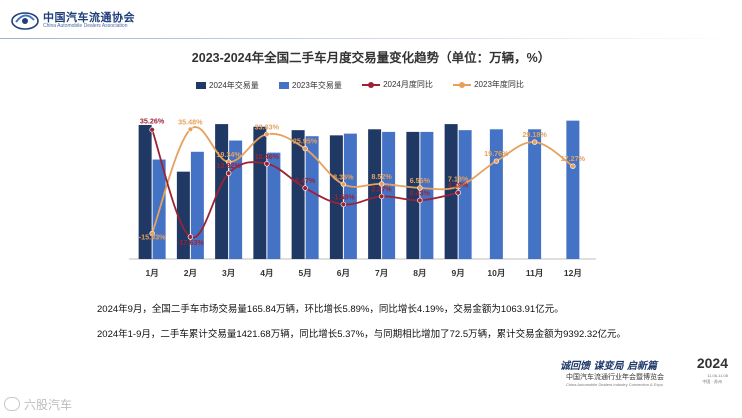  What do you see at coordinates (458, 179) in the screenshot?
I see `label-2023-yoy-9: 7.18%` at bounding box center [458, 179].